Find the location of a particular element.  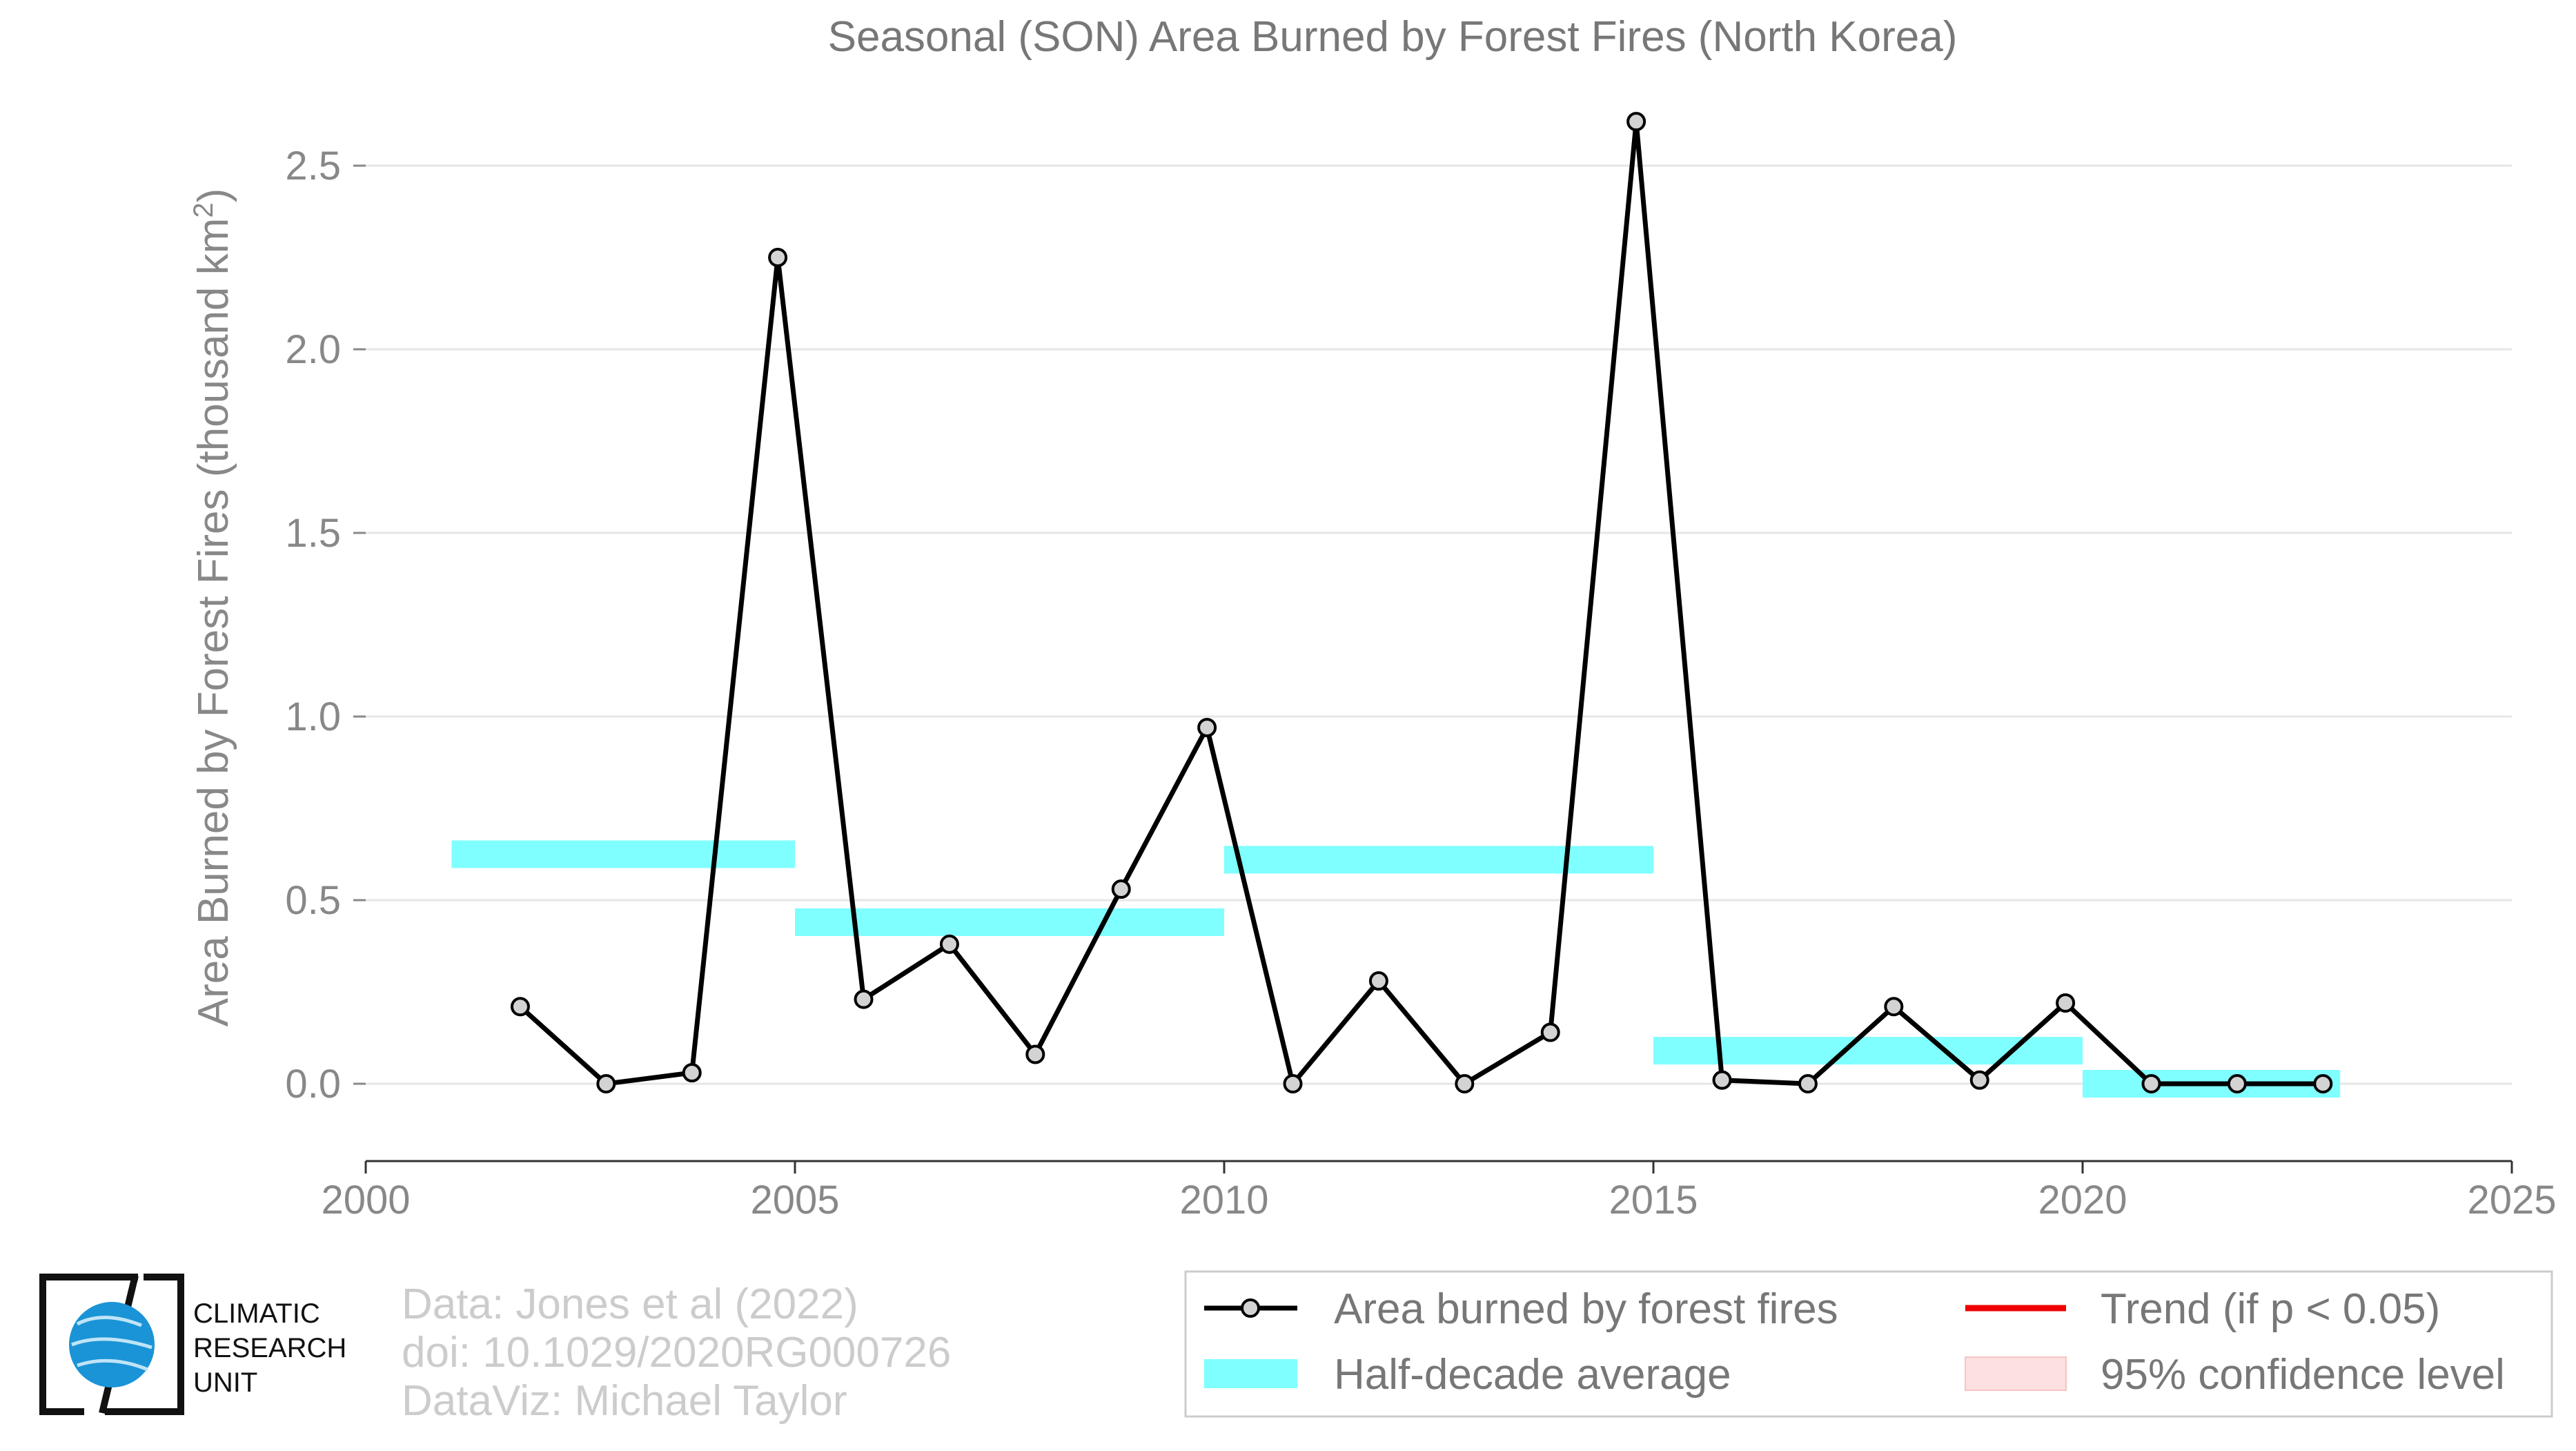

legend-label-confidence: 95% confidence level is located at coordinates (2303, 1375).